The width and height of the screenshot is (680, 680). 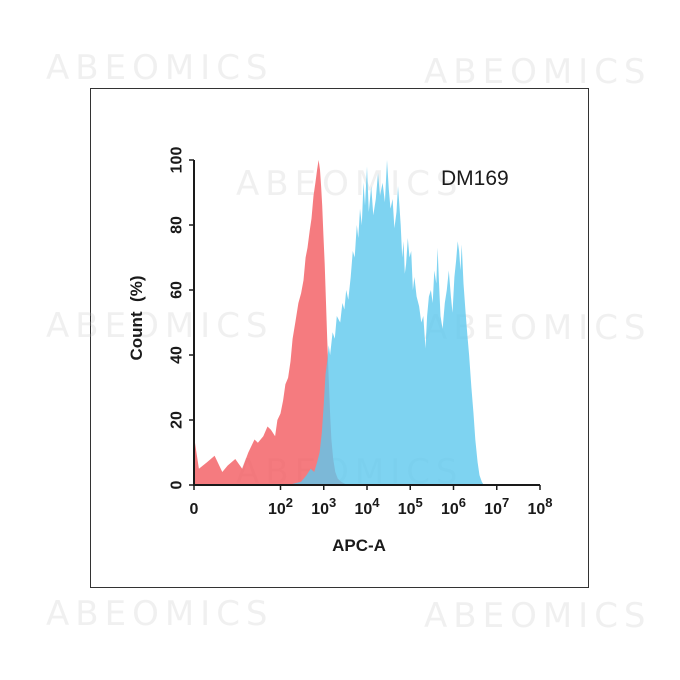 I want to click on x-axis-title: APC-A, so click(x=359, y=545).